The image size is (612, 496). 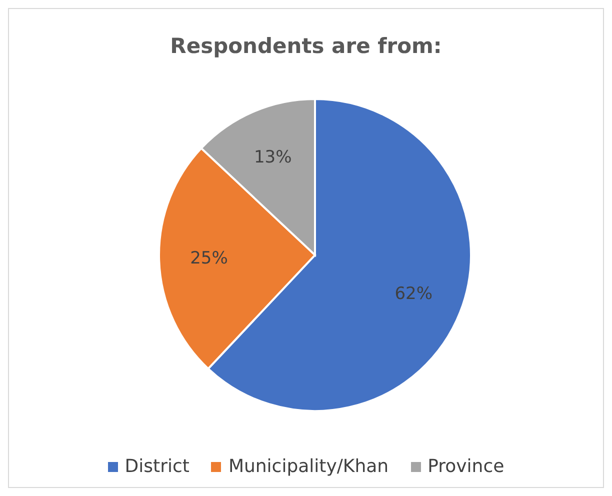 What do you see at coordinates (308, 466) in the screenshot?
I see `legend-label: Municipality/Khan` at bounding box center [308, 466].